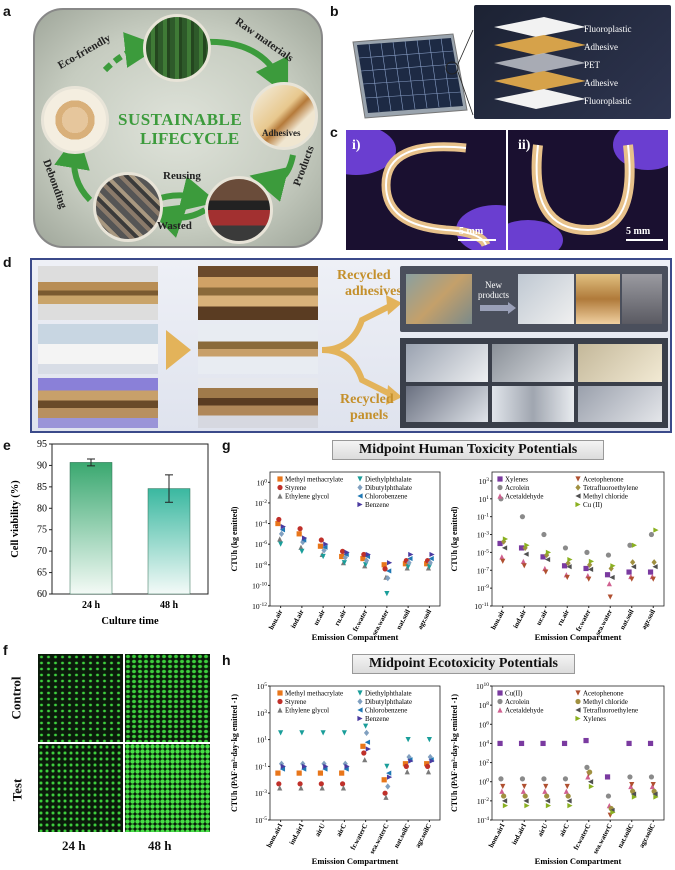  Describe the element at coordinates (16, 698) in the screenshot. I see `row-label-control: Control` at that location.